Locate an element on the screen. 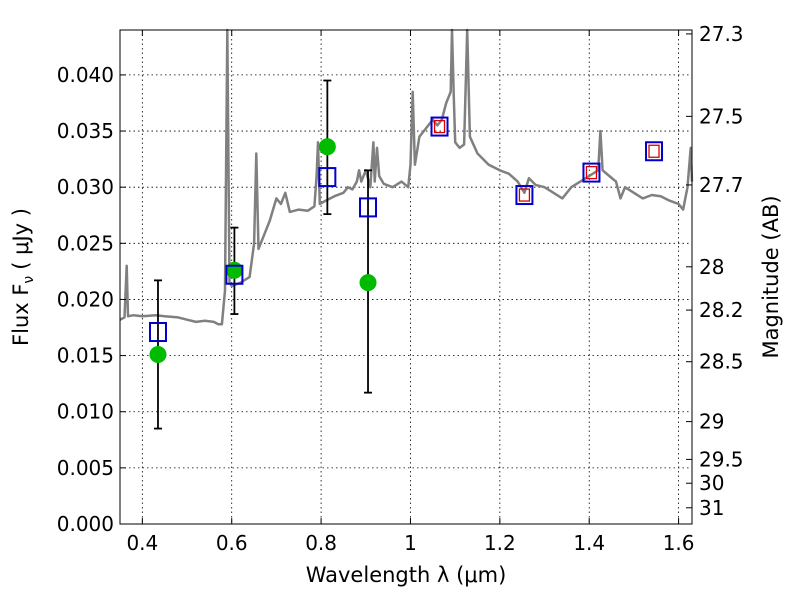 The height and width of the screenshot is (604, 800). y-axis-label-nu: ν is located at coordinates (29, 280).